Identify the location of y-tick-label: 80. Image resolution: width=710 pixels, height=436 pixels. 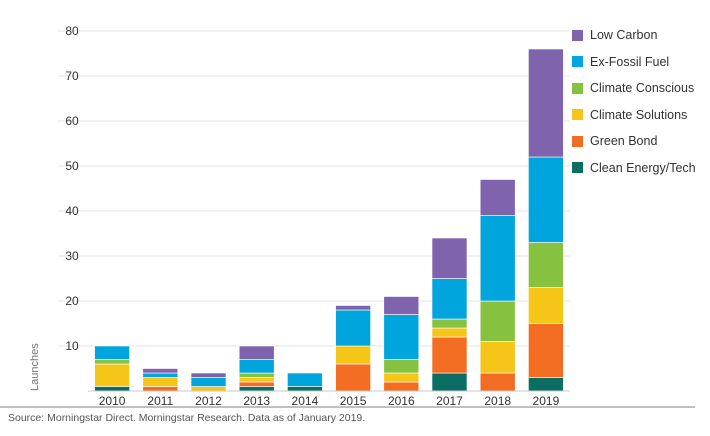
(72, 31).